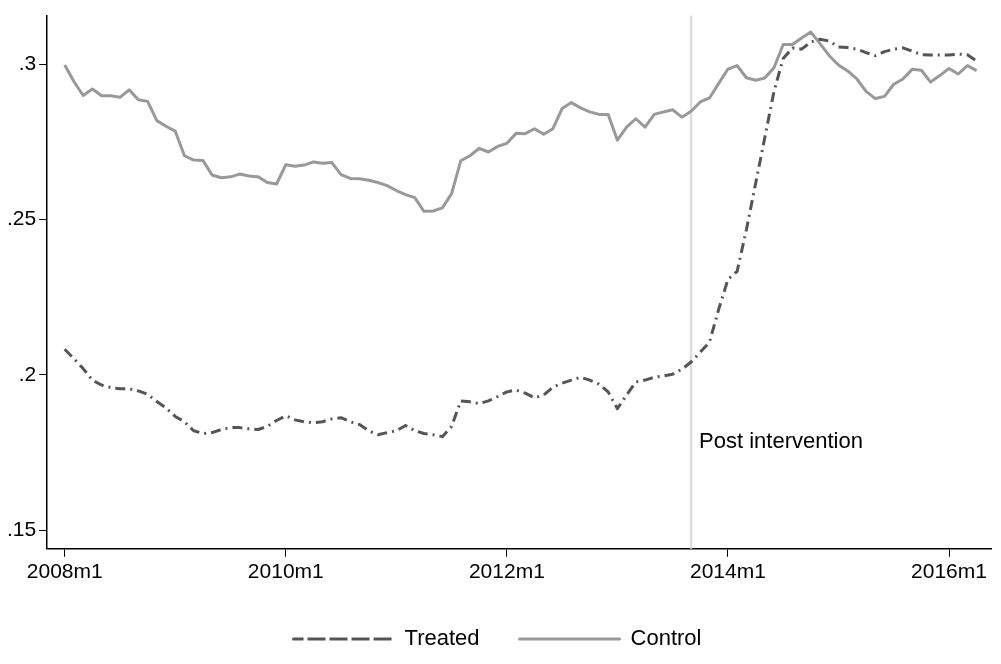 The width and height of the screenshot is (1001, 664). I want to click on y-tick-label: .25, so click(21, 218).